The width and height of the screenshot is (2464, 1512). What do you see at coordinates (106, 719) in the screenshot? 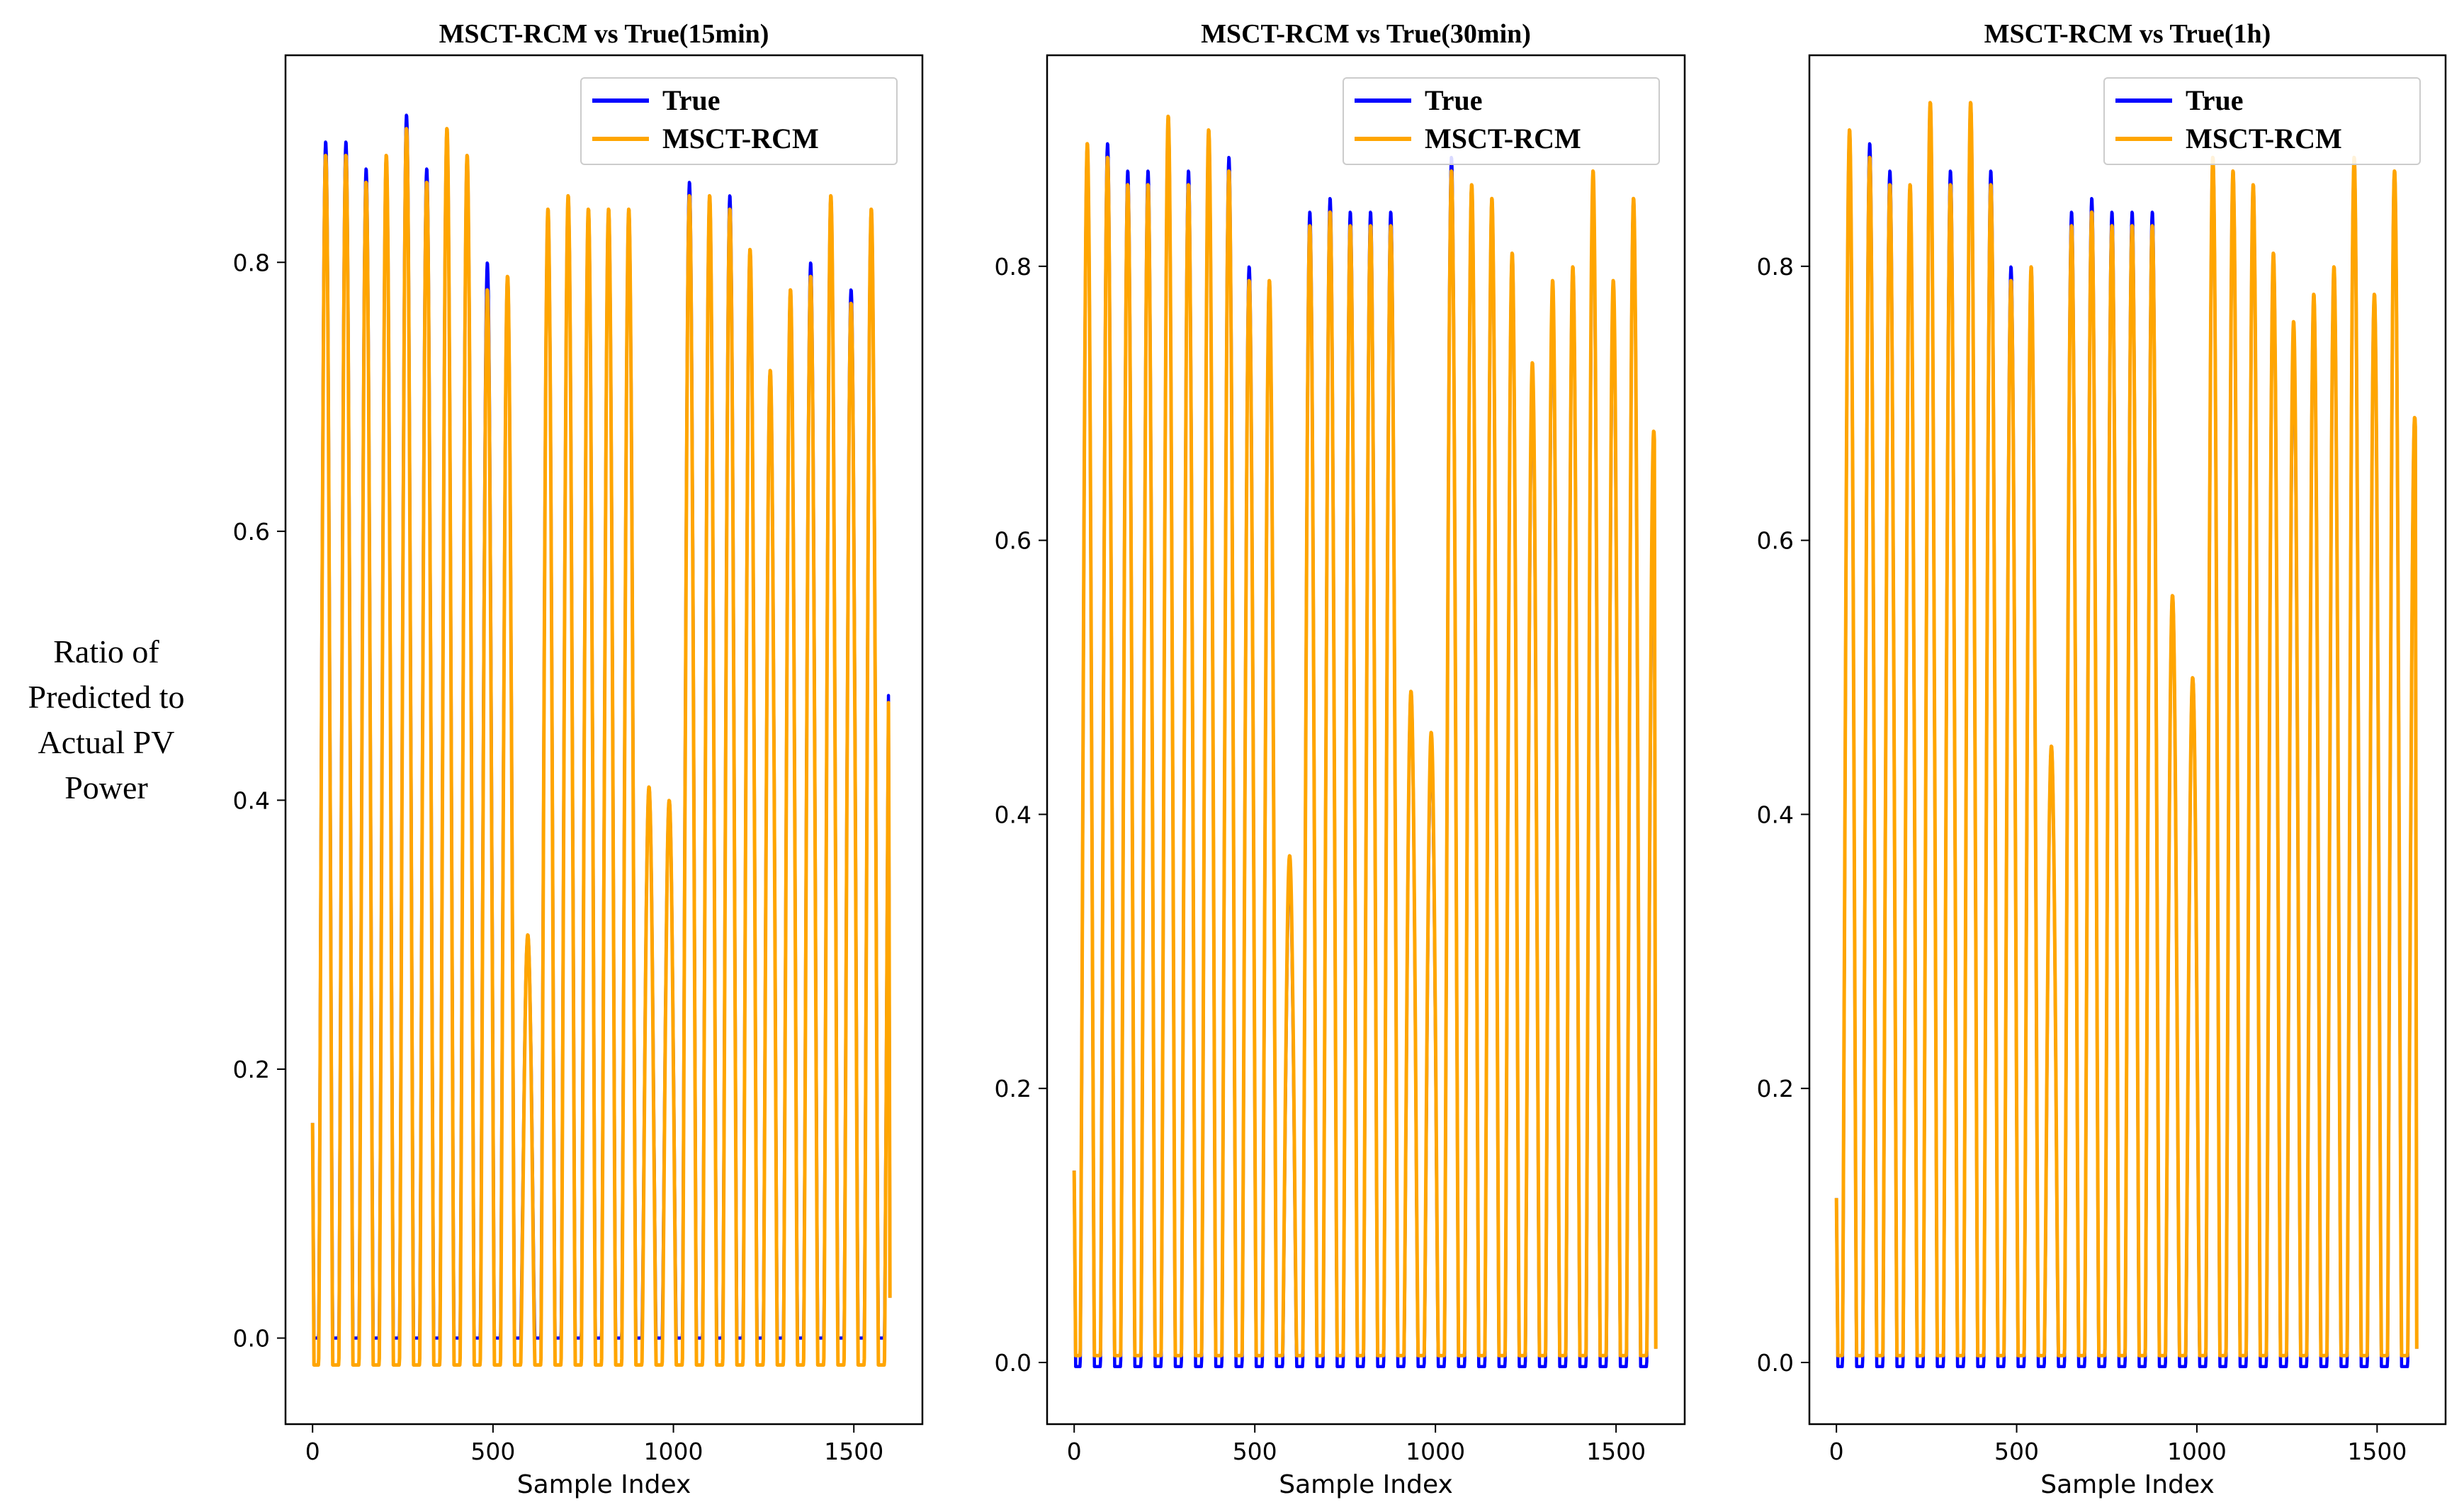
I see `y-axis-label: Ratio of Predicted to Actual PV Power` at bounding box center [106, 719].